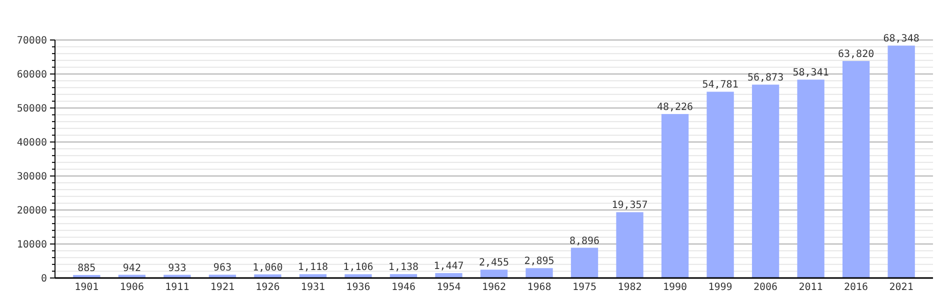 The image size is (950, 300). Describe the element at coordinates (448, 287) in the screenshot. I see `x-tick-label: 1954` at that location.